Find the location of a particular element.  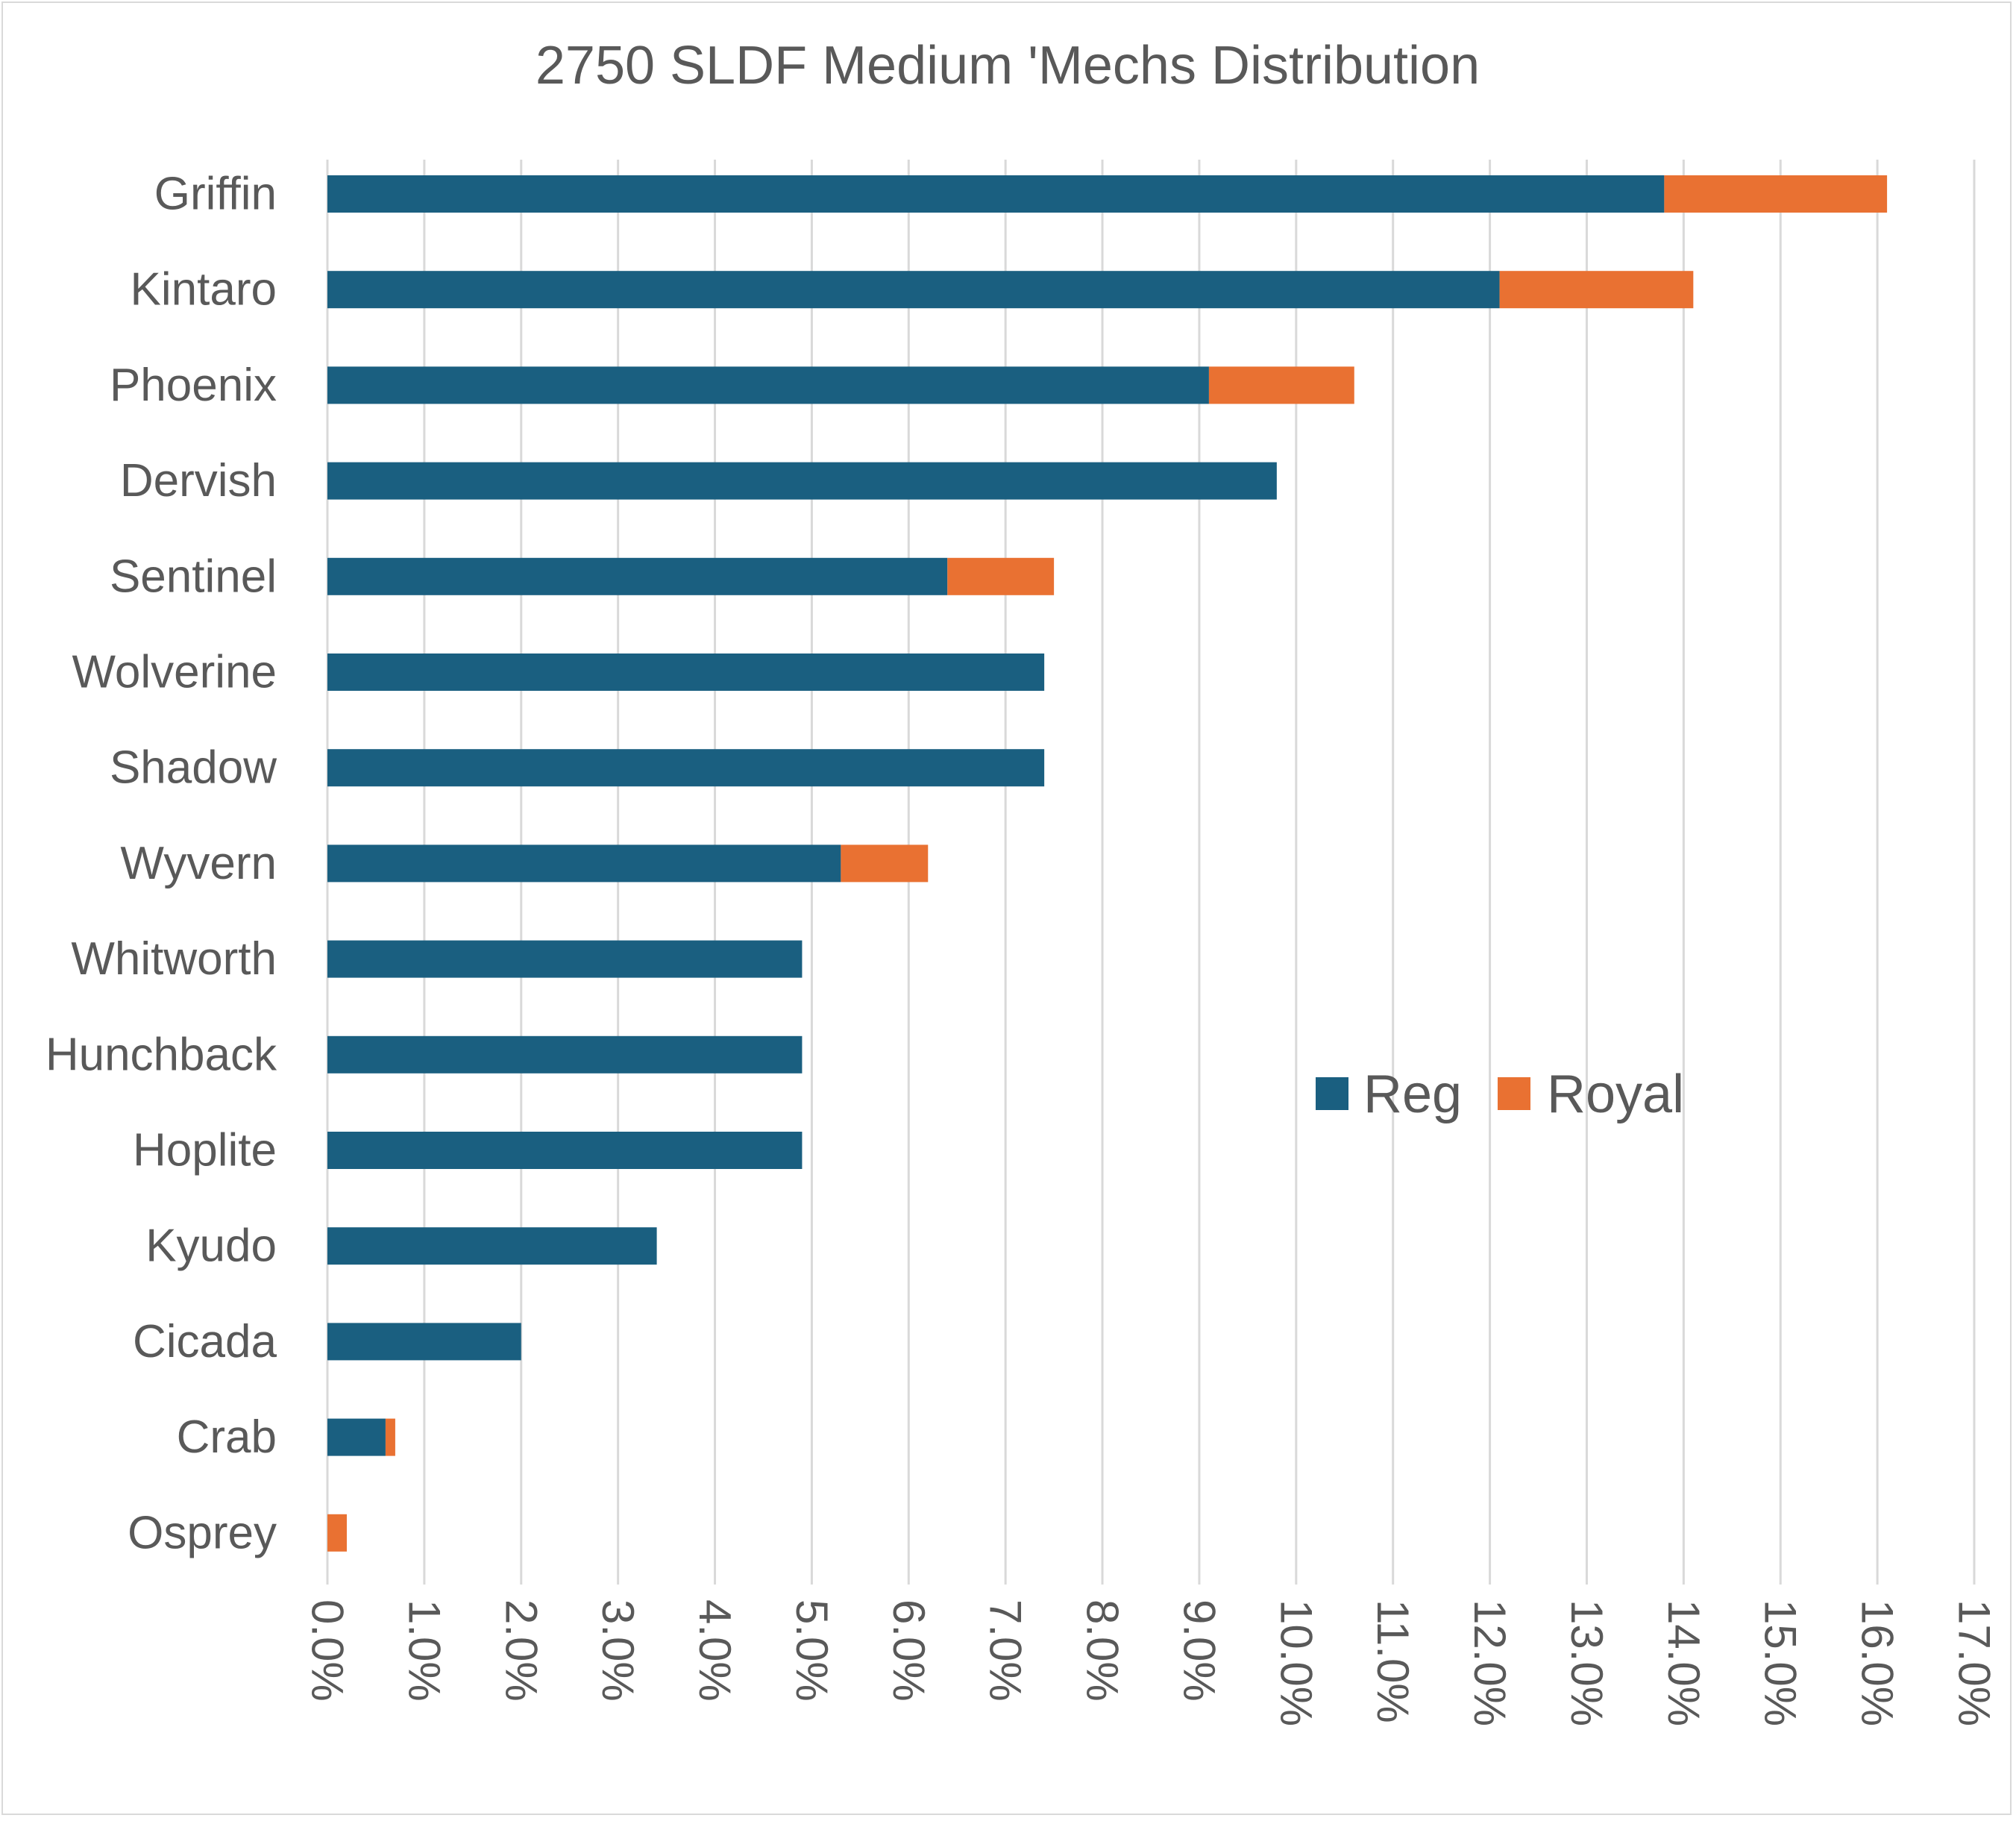

bar-royal-sentinel is located at coordinates (1001, 576).